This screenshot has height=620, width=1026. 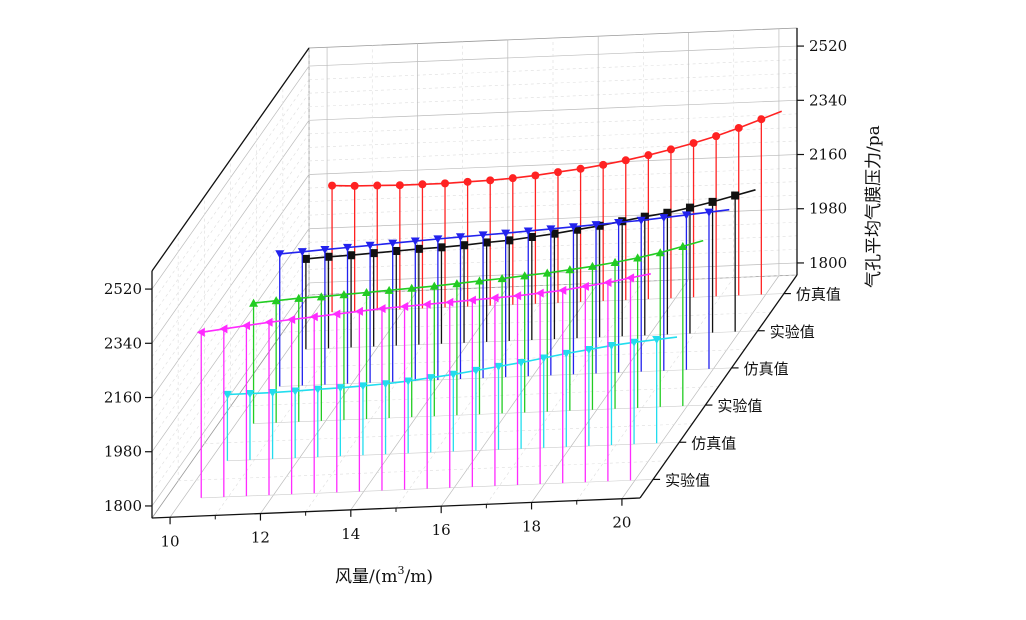 What do you see at coordinates (230, 159) in the screenshot?
I see `top-left-edge` at bounding box center [230, 159].